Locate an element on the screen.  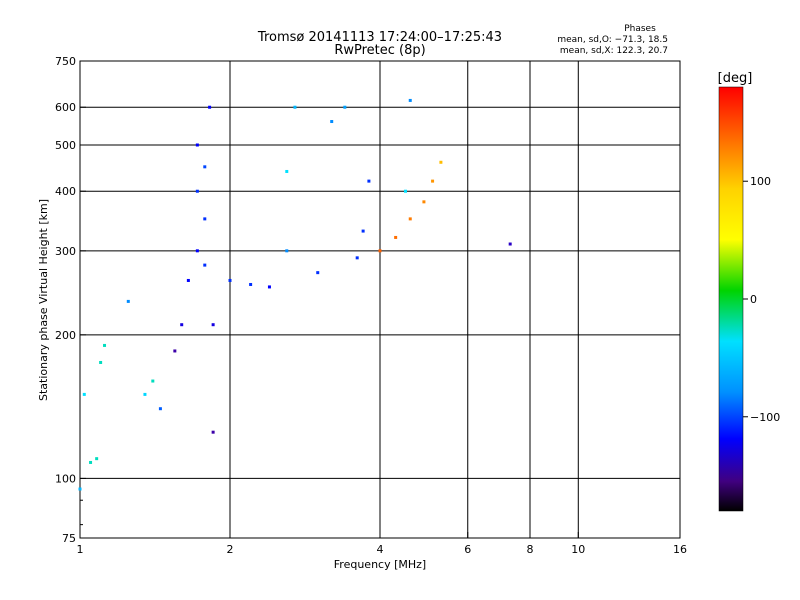
y-tick-label: 750 is located at coordinates (65, 61).